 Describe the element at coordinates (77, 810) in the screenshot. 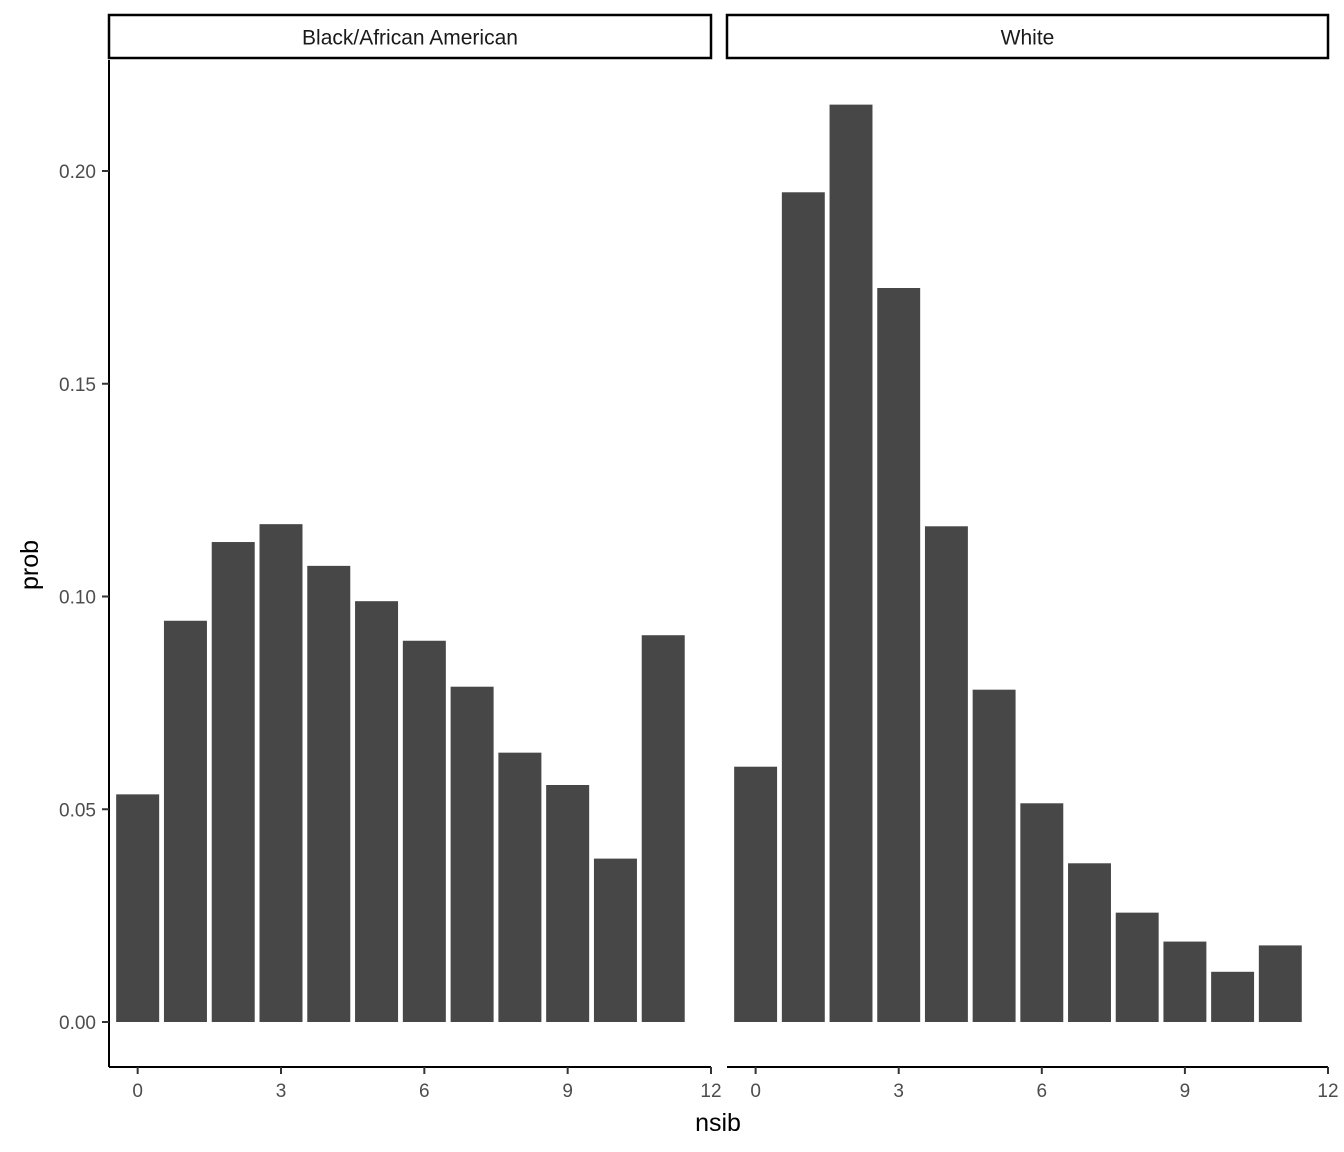

I see `y-tick-label: 0.05` at that location.